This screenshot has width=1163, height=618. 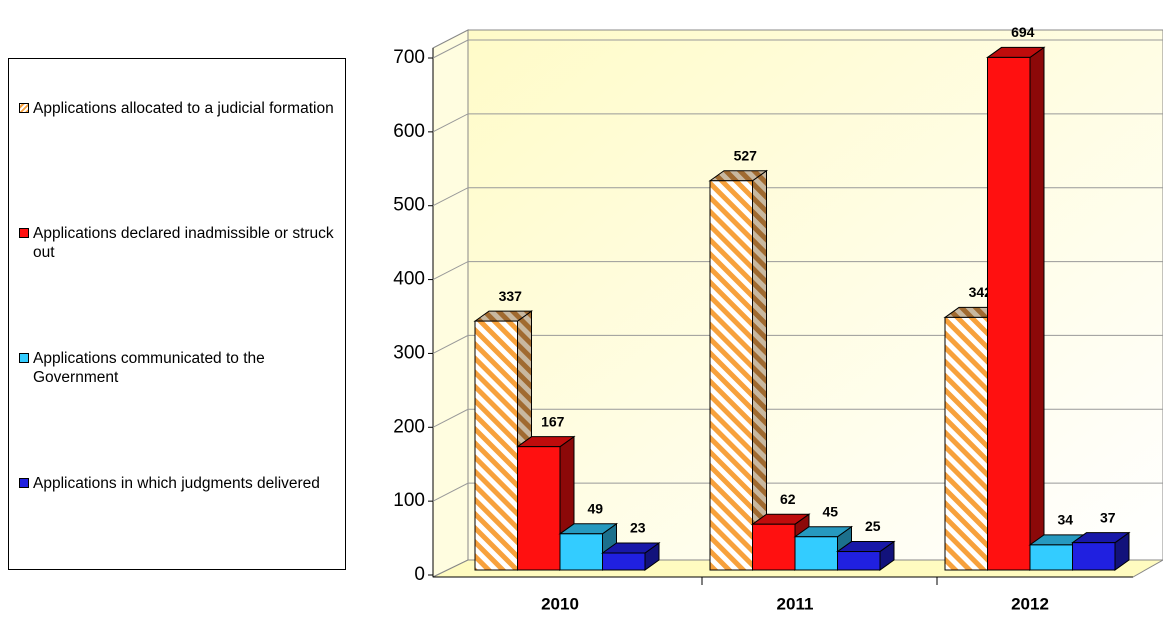 I want to click on x-tick-label: 2011, so click(x=795, y=603).